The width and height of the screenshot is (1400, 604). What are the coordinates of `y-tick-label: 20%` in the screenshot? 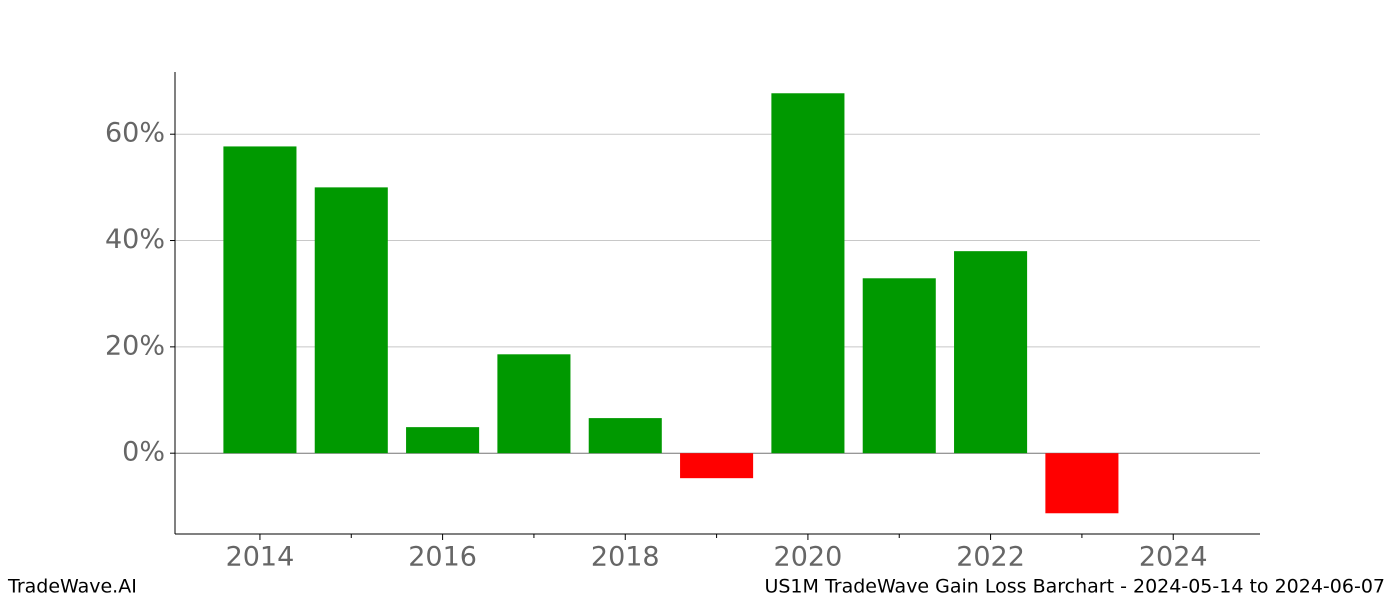 It's located at (135, 345).